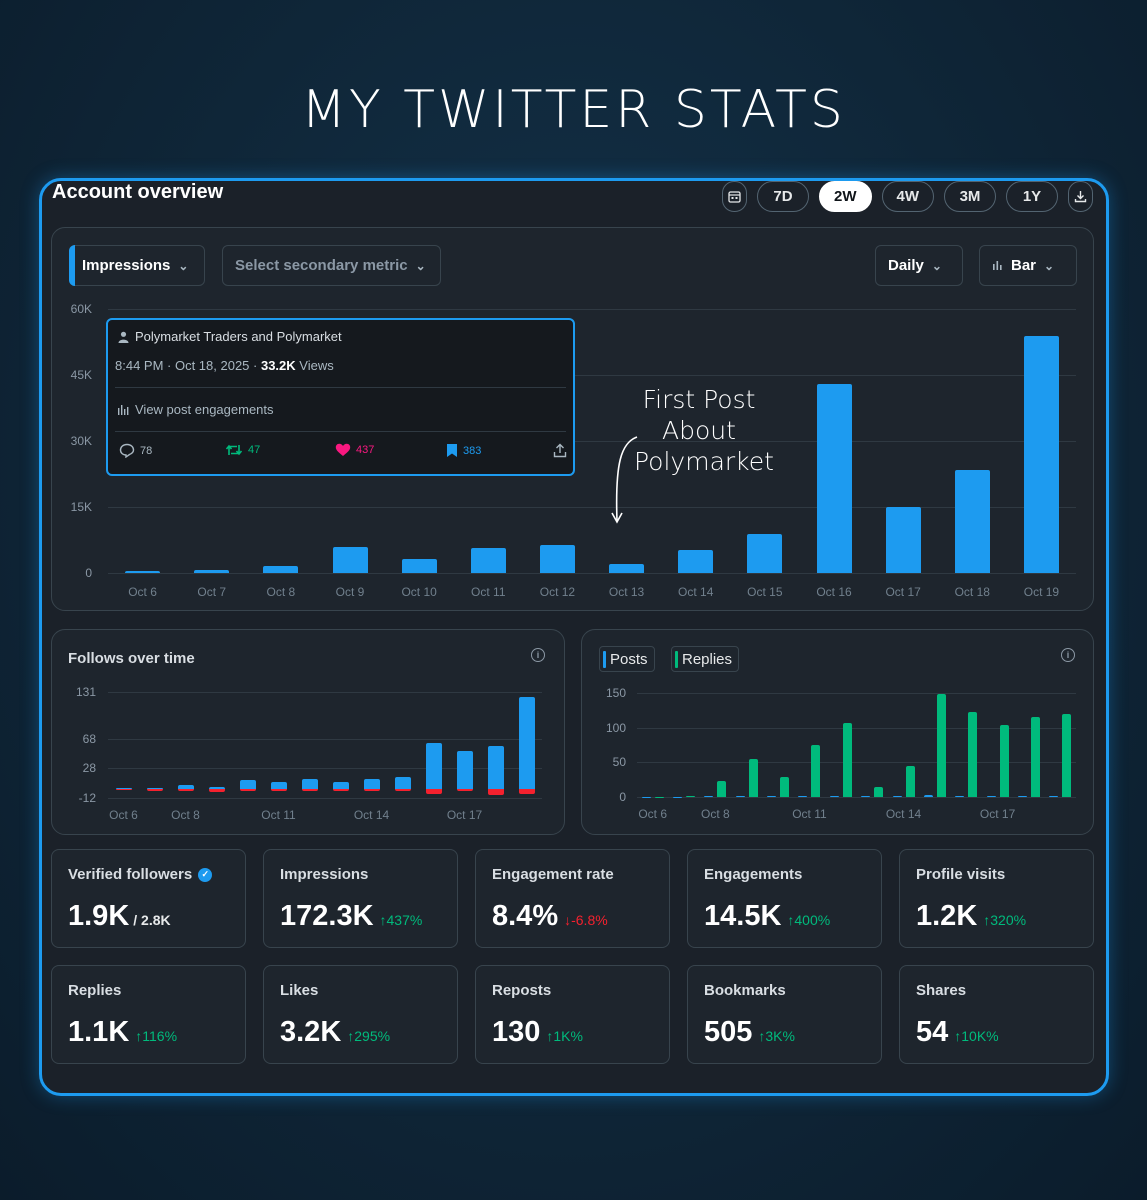  What do you see at coordinates (360, 1014) in the screenshot?
I see `stat-card-likes: Likes 3.2K ↑295%` at bounding box center [360, 1014].